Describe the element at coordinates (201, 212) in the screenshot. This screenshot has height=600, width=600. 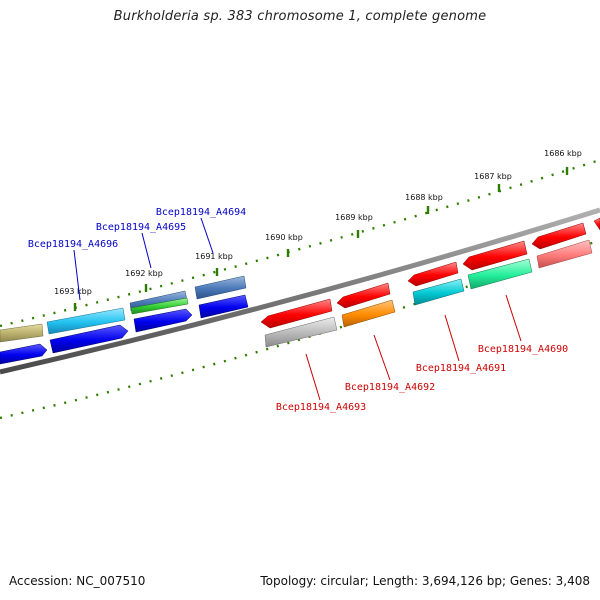
I see `gene-label: Bcep18194_A4694` at that location.